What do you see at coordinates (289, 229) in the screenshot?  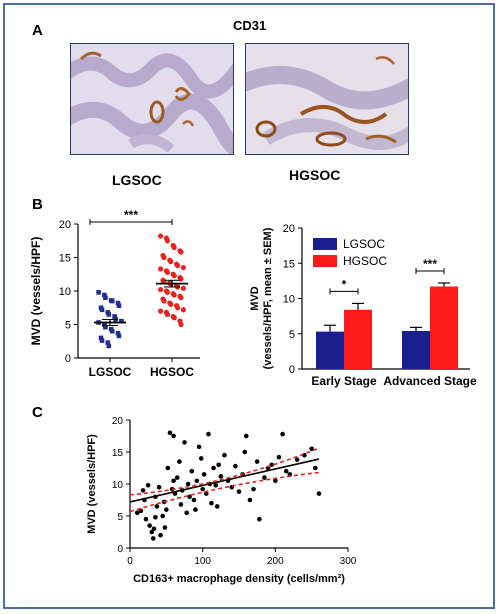 I see `bar-y-tick-label: 20` at bounding box center [289, 229].